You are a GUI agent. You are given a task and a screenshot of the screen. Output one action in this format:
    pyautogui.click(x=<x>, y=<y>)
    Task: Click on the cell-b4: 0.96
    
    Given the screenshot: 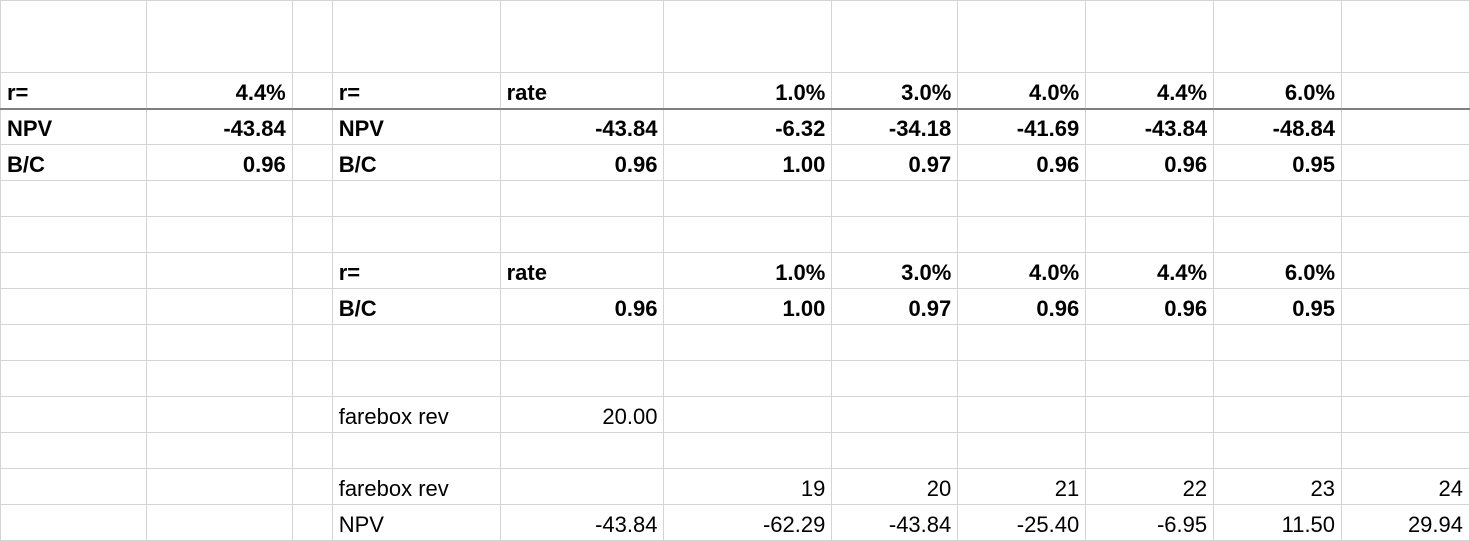 What is the action you would take?
    pyautogui.click(x=219, y=162)
    